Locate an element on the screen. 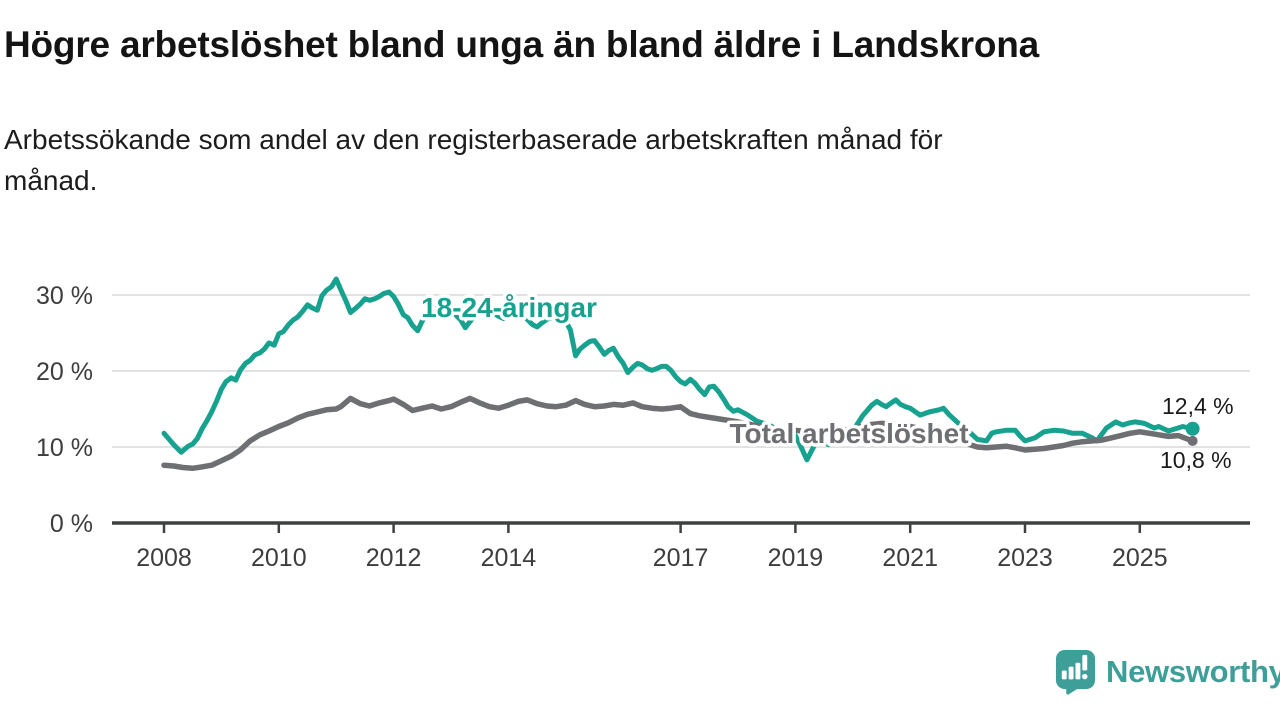  newsworthy-logo-icon is located at coordinates (1075, 672).